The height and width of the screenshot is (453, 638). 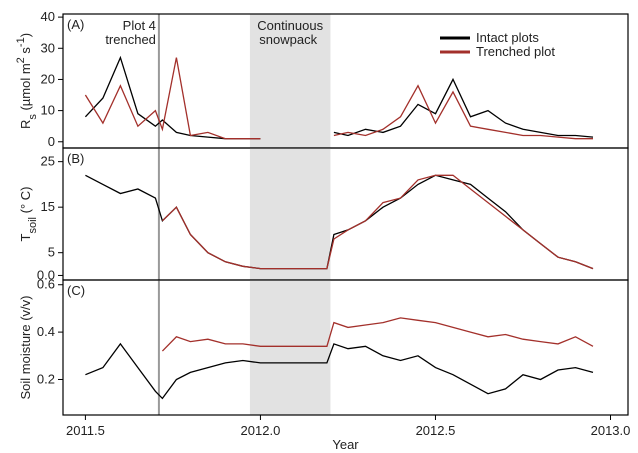 What do you see at coordinates (25, 88) in the screenshot?
I see `y-label-part: (µmol m` at bounding box center [25, 88].